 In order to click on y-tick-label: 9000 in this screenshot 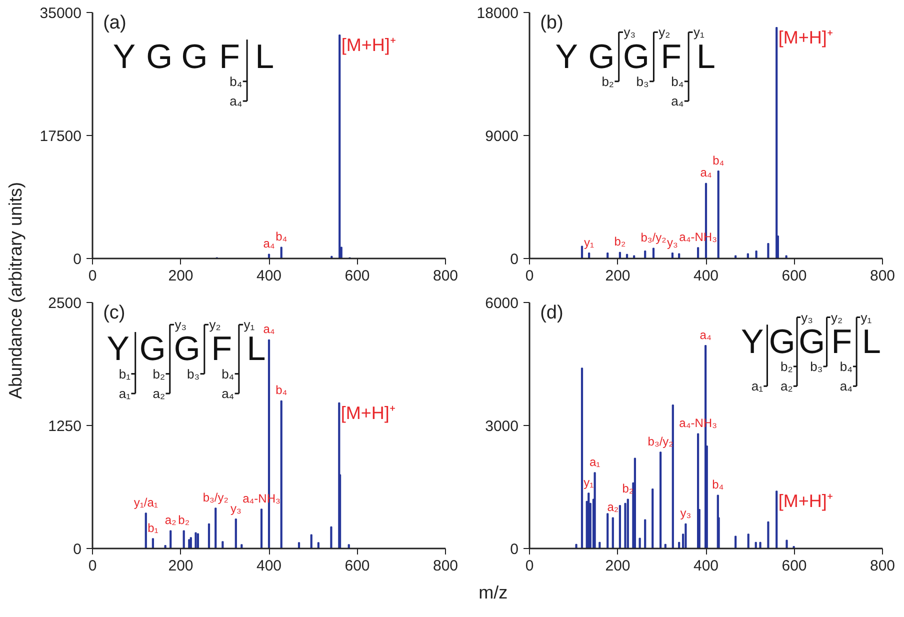, I will do `click(502, 136)`.